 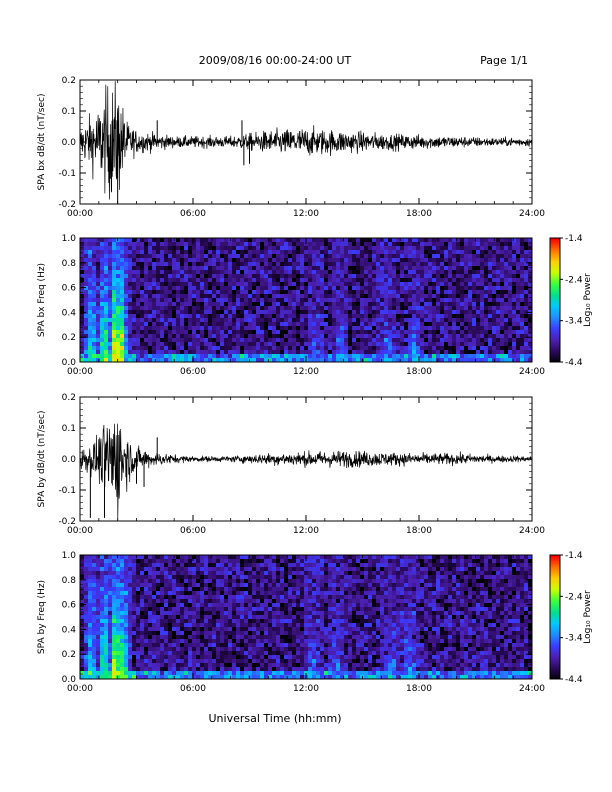 What do you see at coordinates (555, 274) in the screenshot?
I see `colorbar-swatch` at bounding box center [555, 274].